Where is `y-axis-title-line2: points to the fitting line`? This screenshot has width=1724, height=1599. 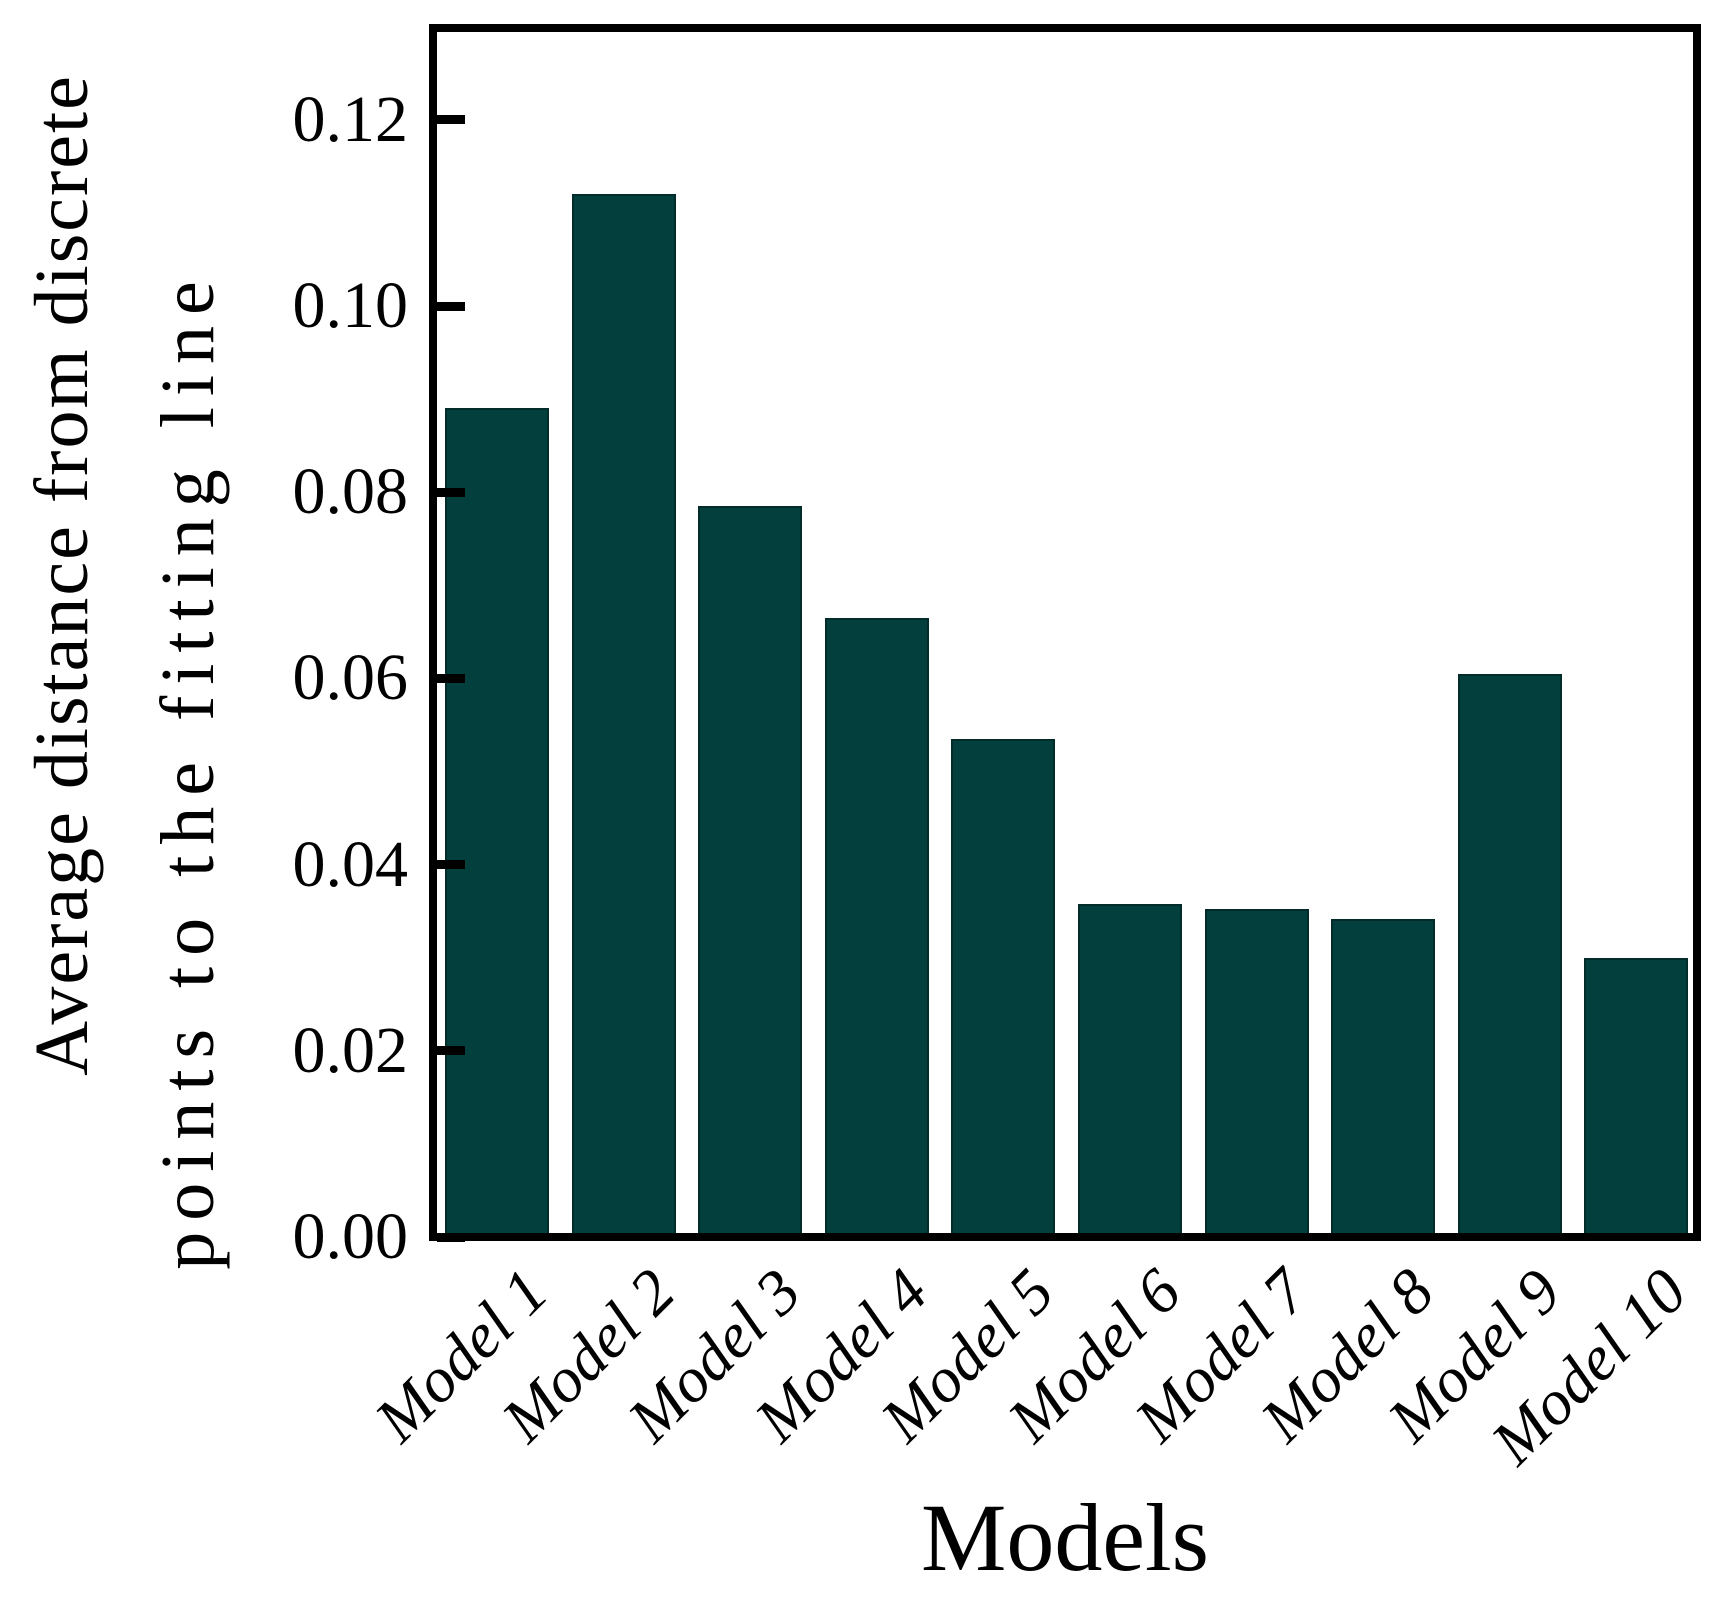
y-axis-title-line2: points to the fitting line is located at coordinates (188, 770).